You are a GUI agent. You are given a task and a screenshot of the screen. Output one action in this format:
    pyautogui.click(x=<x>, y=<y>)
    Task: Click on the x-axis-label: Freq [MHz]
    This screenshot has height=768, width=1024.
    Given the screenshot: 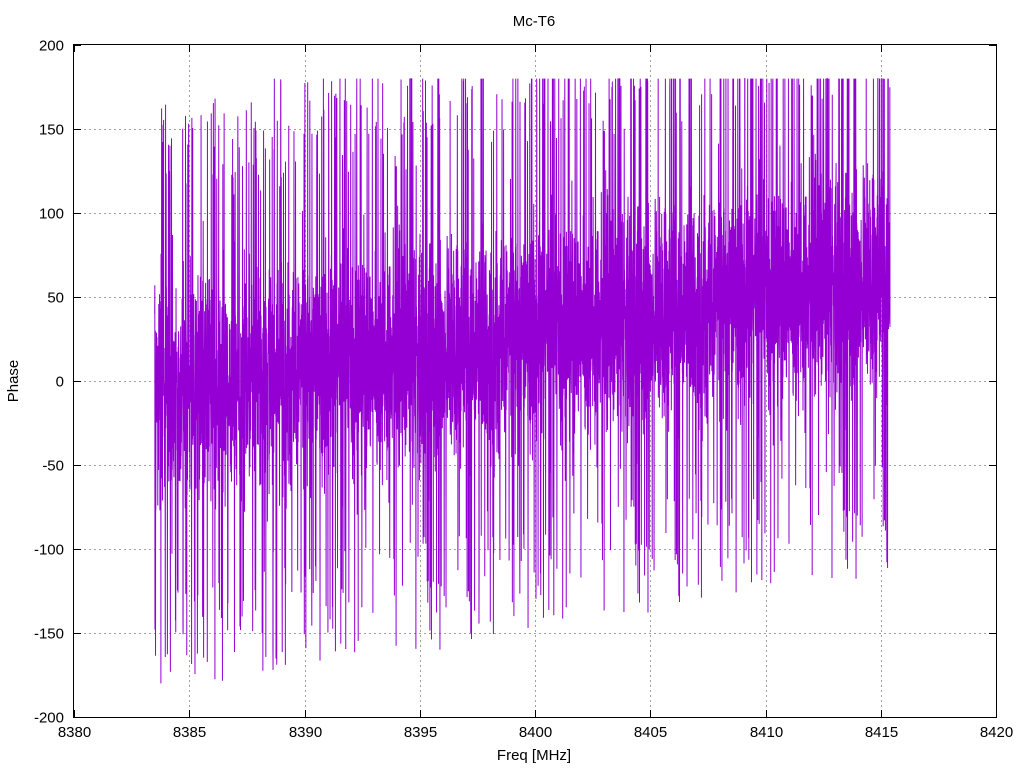 What is the action you would take?
    pyautogui.click(x=534, y=755)
    